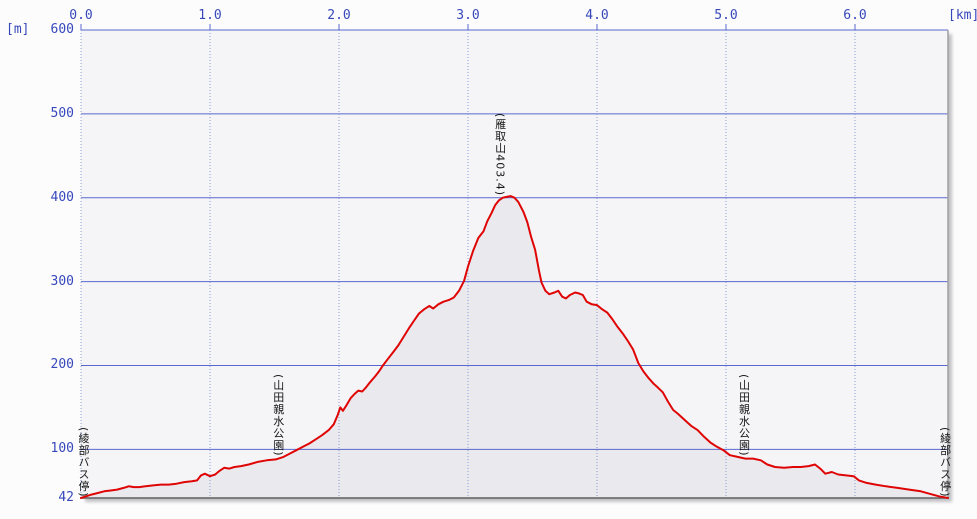  Describe the element at coordinates (62, 281) in the screenshot. I see `y-tick-label-300: 300` at that location.